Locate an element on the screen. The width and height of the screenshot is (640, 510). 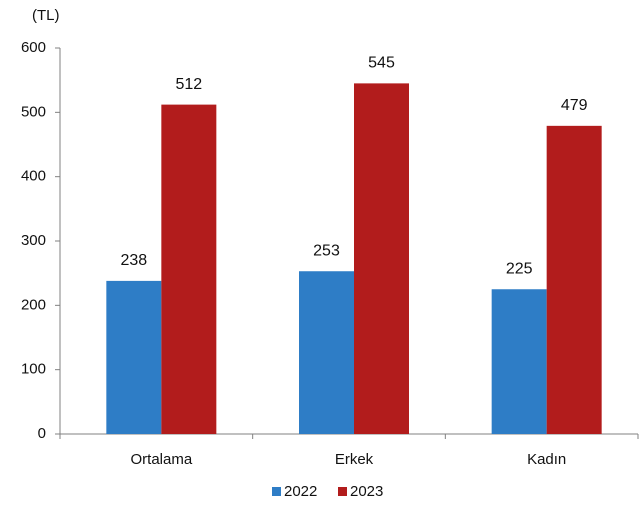
data-label: 238 is located at coordinates (133, 260).